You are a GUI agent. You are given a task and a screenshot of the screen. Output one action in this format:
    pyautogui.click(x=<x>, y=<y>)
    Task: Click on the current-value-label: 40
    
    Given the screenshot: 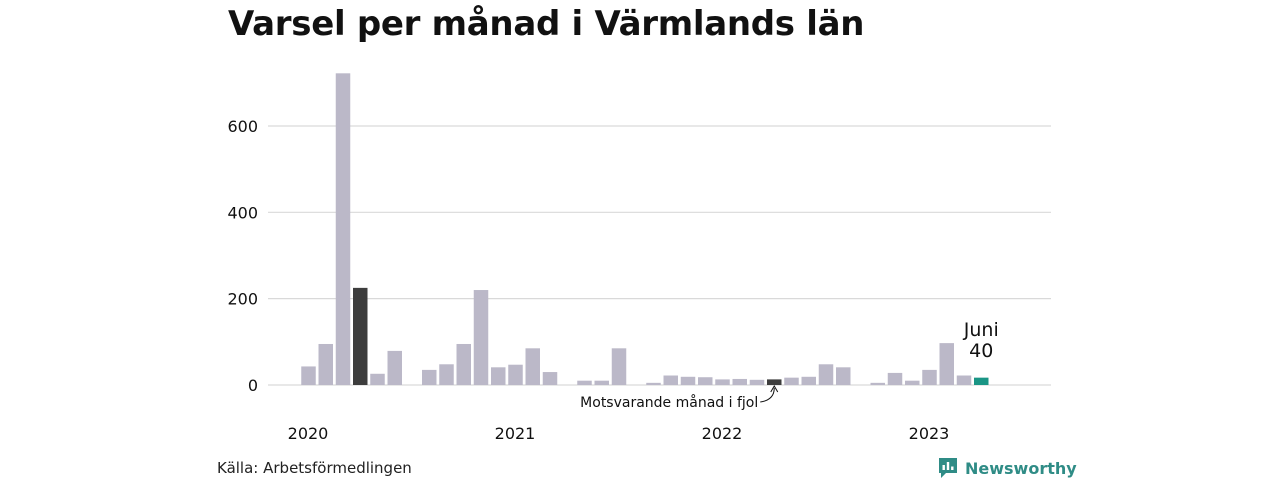 What is the action you would take?
    pyautogui.click(x=981, y=351)
    